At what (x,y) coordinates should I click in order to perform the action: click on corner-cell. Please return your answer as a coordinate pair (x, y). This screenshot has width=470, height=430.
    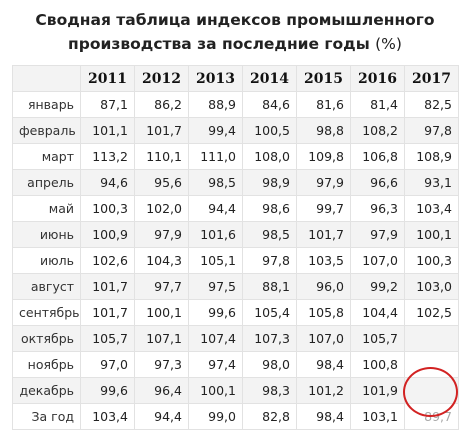
    Looking at the image, I should click on (46, 78).